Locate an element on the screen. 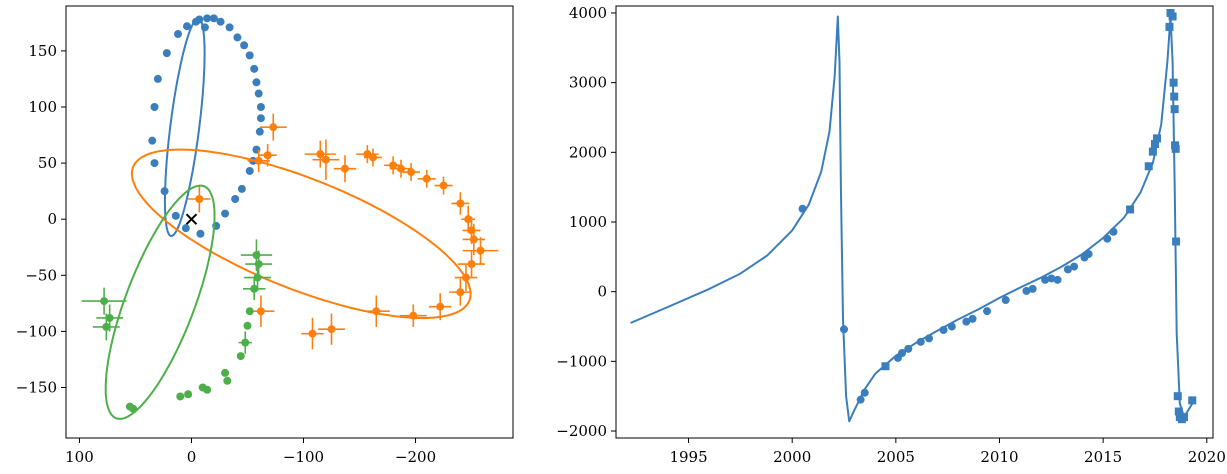 The image size is (1227, 474). chart0-x-tick-label: −200 is located at coordinates (415, 457).